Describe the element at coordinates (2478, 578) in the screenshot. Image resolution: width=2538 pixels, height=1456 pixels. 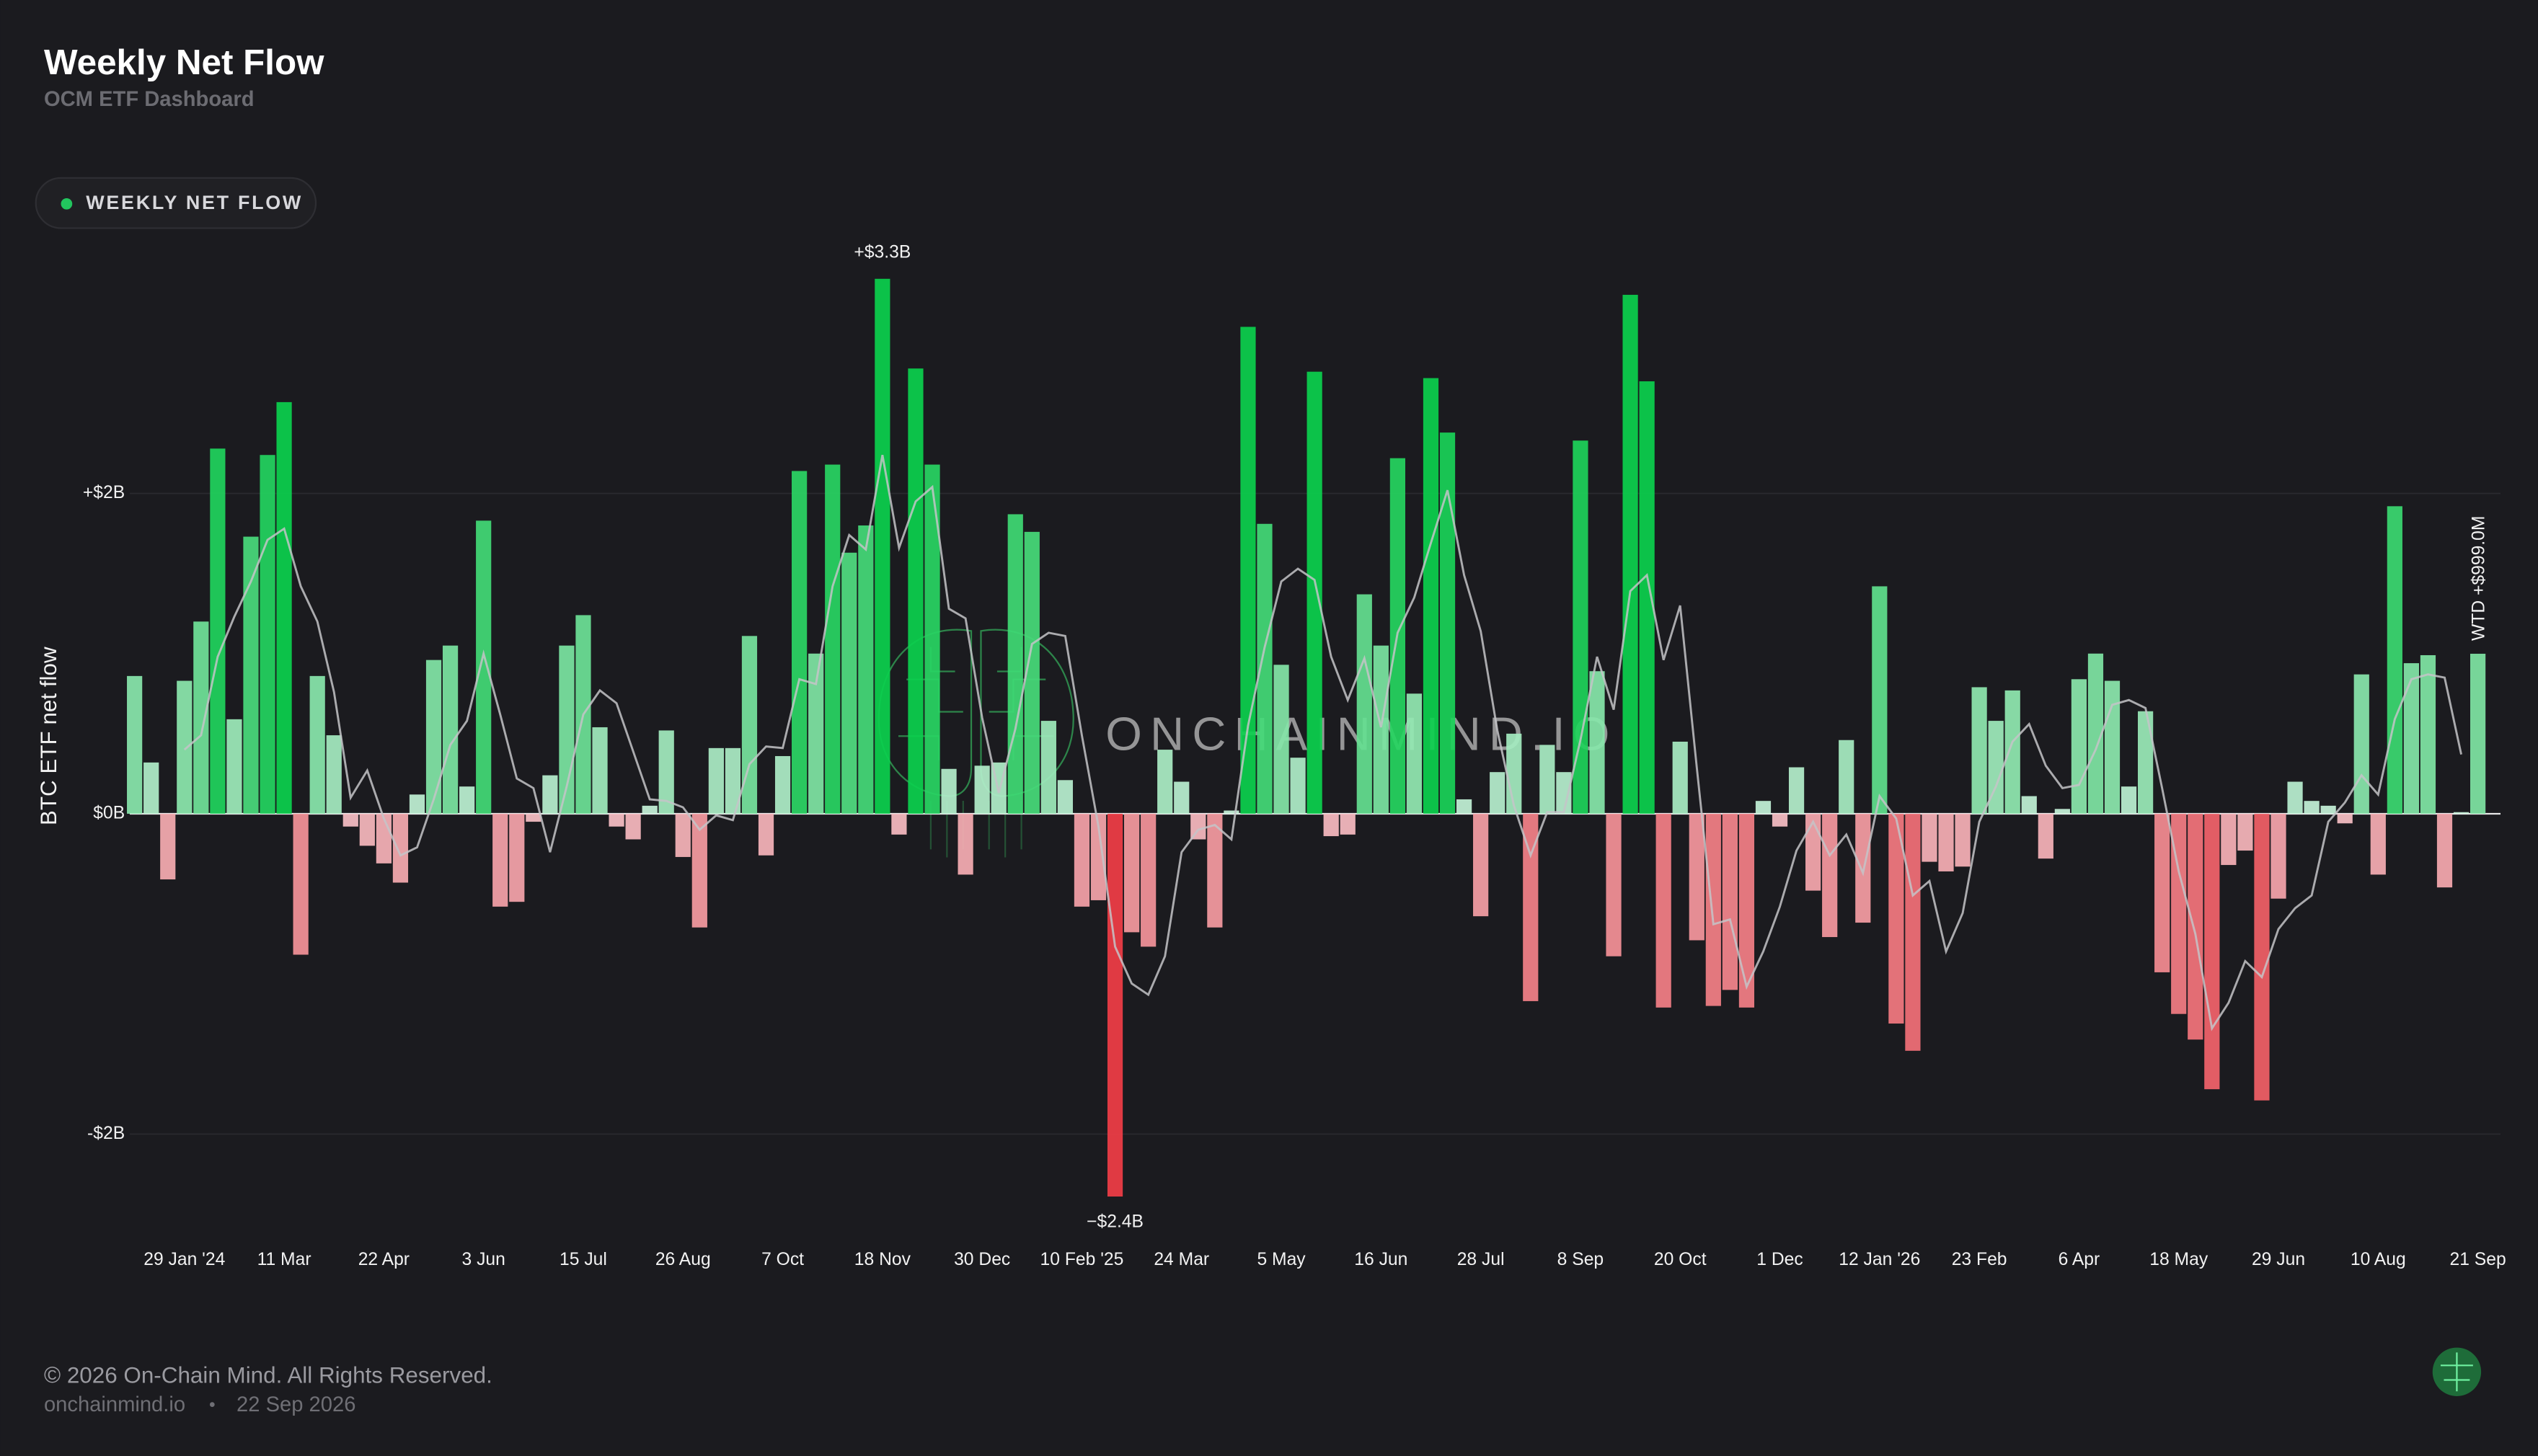
I see `value-label: WTD +$999.0M` at that location.